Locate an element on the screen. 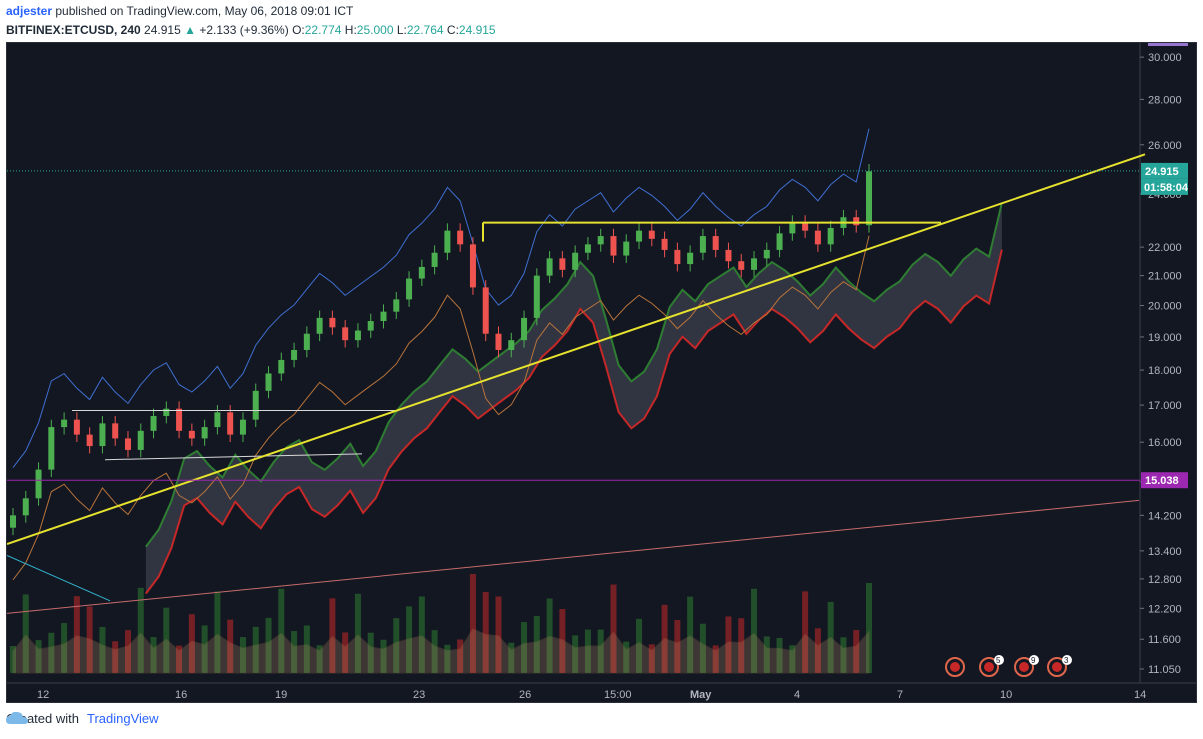 Image resolution: width=1203 pixels, height=739 pixels. high-value: 25.000 is located at coordinates (375, 30).